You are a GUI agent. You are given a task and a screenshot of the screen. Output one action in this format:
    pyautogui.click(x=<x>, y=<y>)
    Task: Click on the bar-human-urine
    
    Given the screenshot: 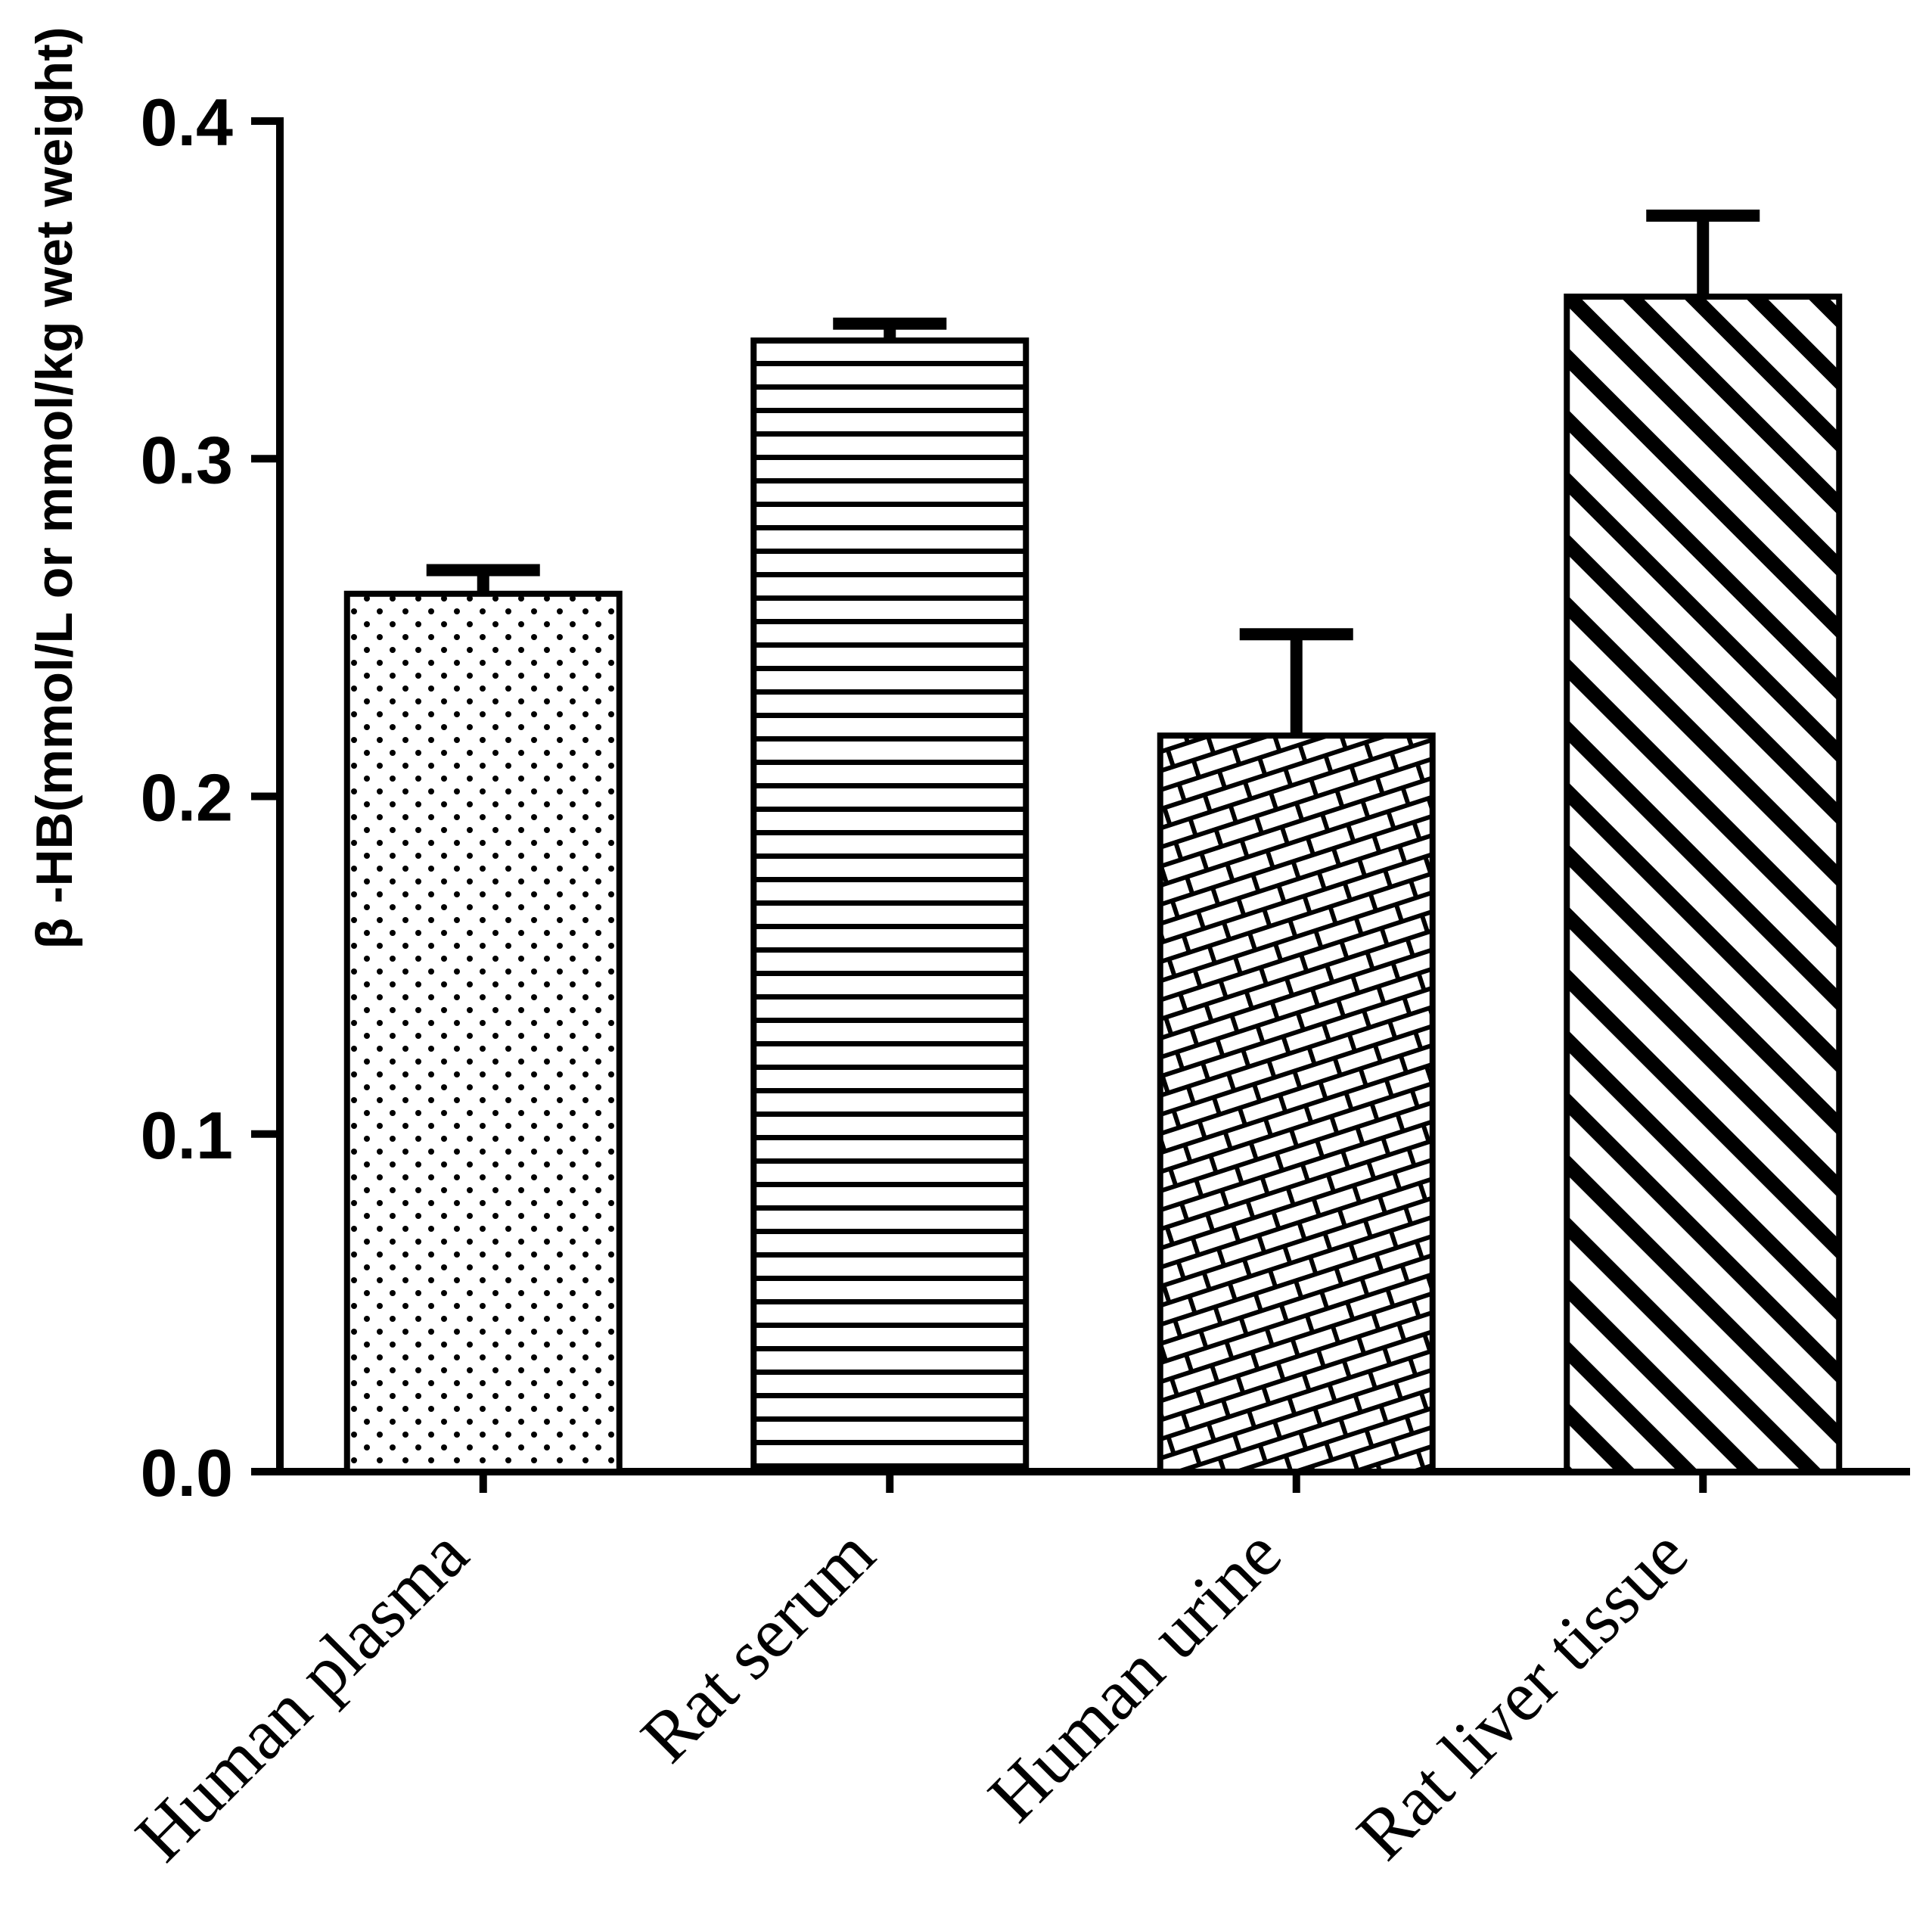 What is the action you would take?
    pyautogui.click(x=1296, y=1103)
    